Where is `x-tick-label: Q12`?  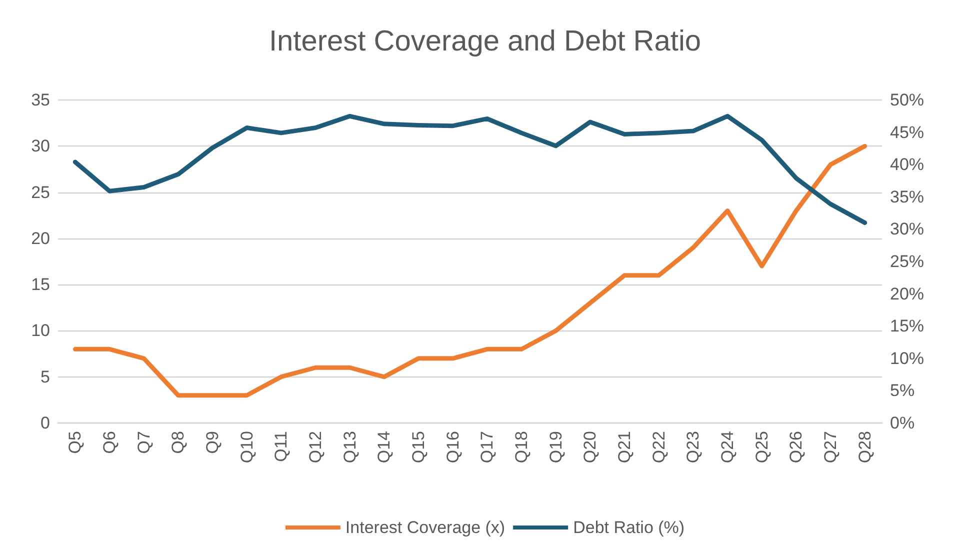
x-tick-label: Q12 is located at coordinates (315, 447).